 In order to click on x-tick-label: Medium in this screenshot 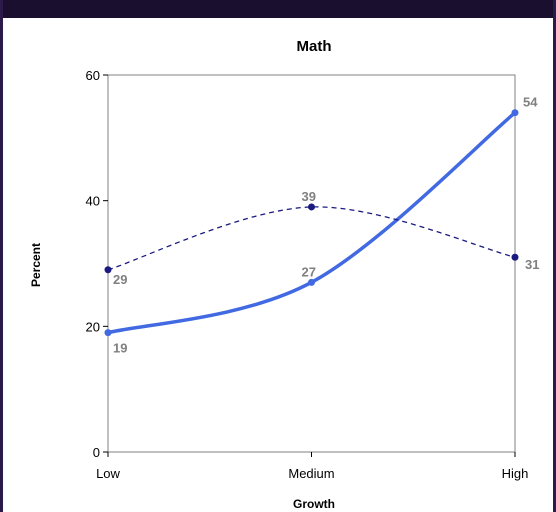, I will do `click(311, 473)`.